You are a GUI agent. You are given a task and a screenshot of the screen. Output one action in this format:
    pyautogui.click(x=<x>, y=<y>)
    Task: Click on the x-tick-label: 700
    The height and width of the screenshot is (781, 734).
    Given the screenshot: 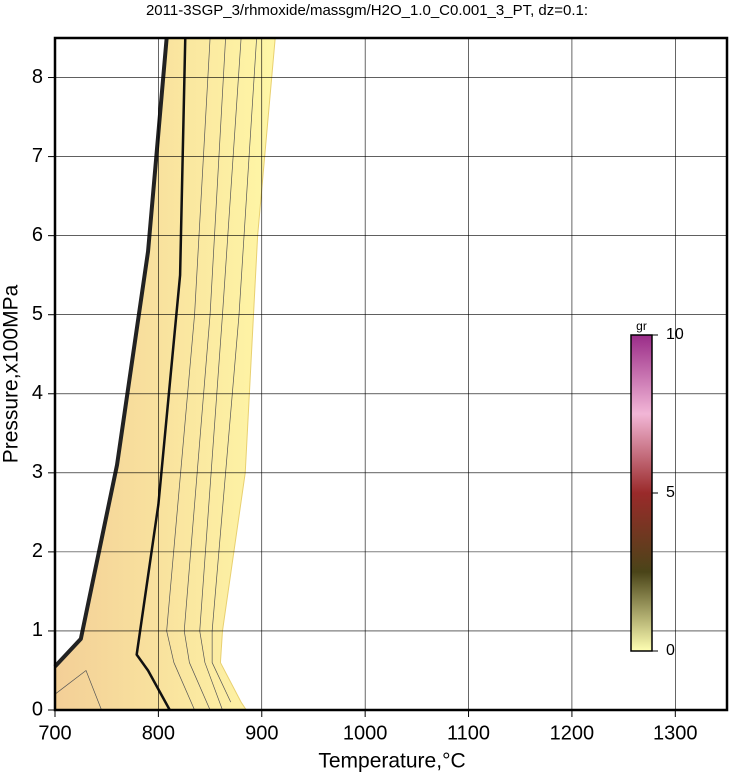 What is the action you would take?
    pyautogui.click(x=54, y=733)
    